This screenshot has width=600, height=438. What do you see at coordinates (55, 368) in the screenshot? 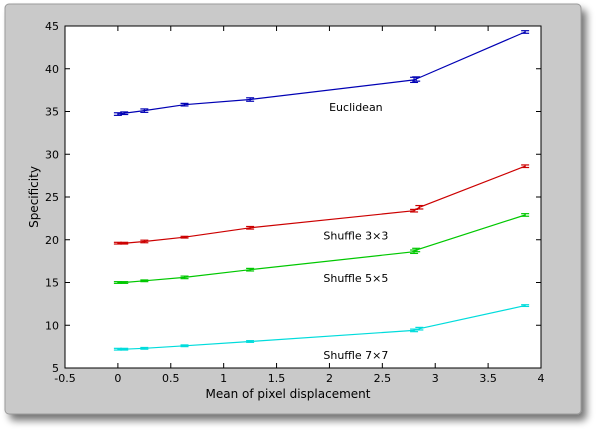
I see `y-tick-label: 5` at bounding box center [55, 368].